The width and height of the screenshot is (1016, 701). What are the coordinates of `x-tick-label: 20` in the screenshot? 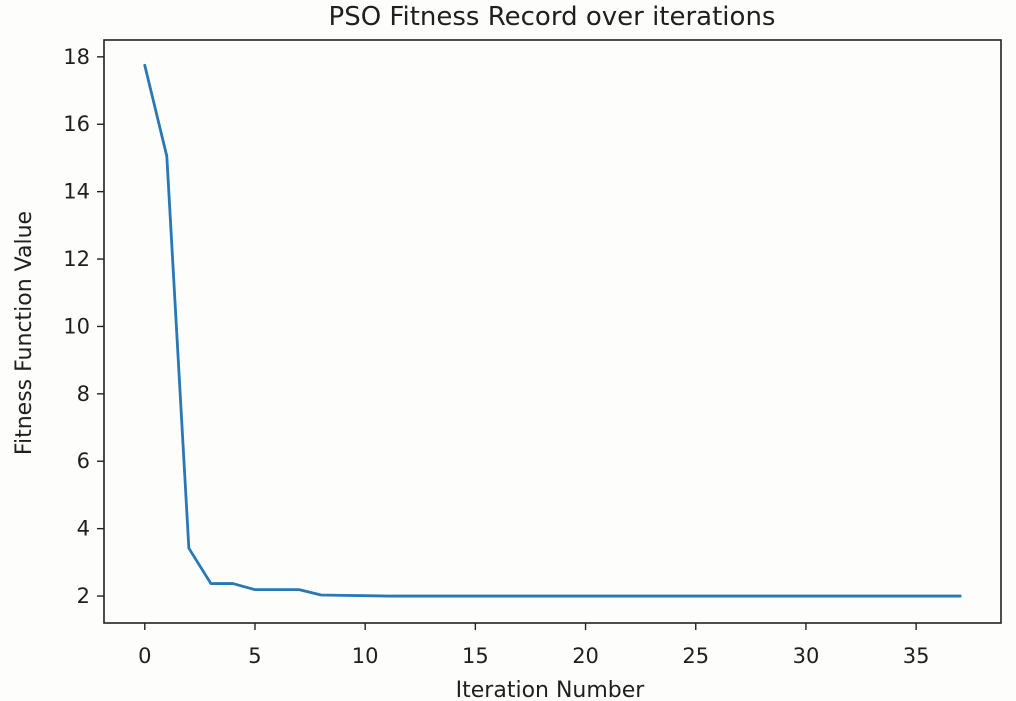 It's located at (585, 656).